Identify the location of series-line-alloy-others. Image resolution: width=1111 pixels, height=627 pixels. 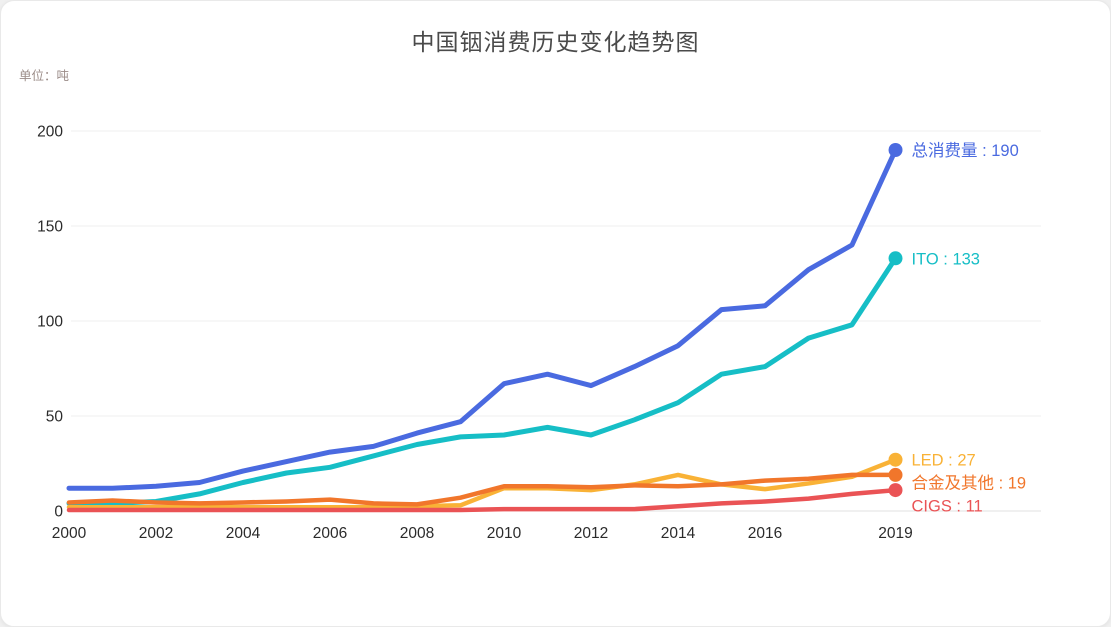
(482, 489).